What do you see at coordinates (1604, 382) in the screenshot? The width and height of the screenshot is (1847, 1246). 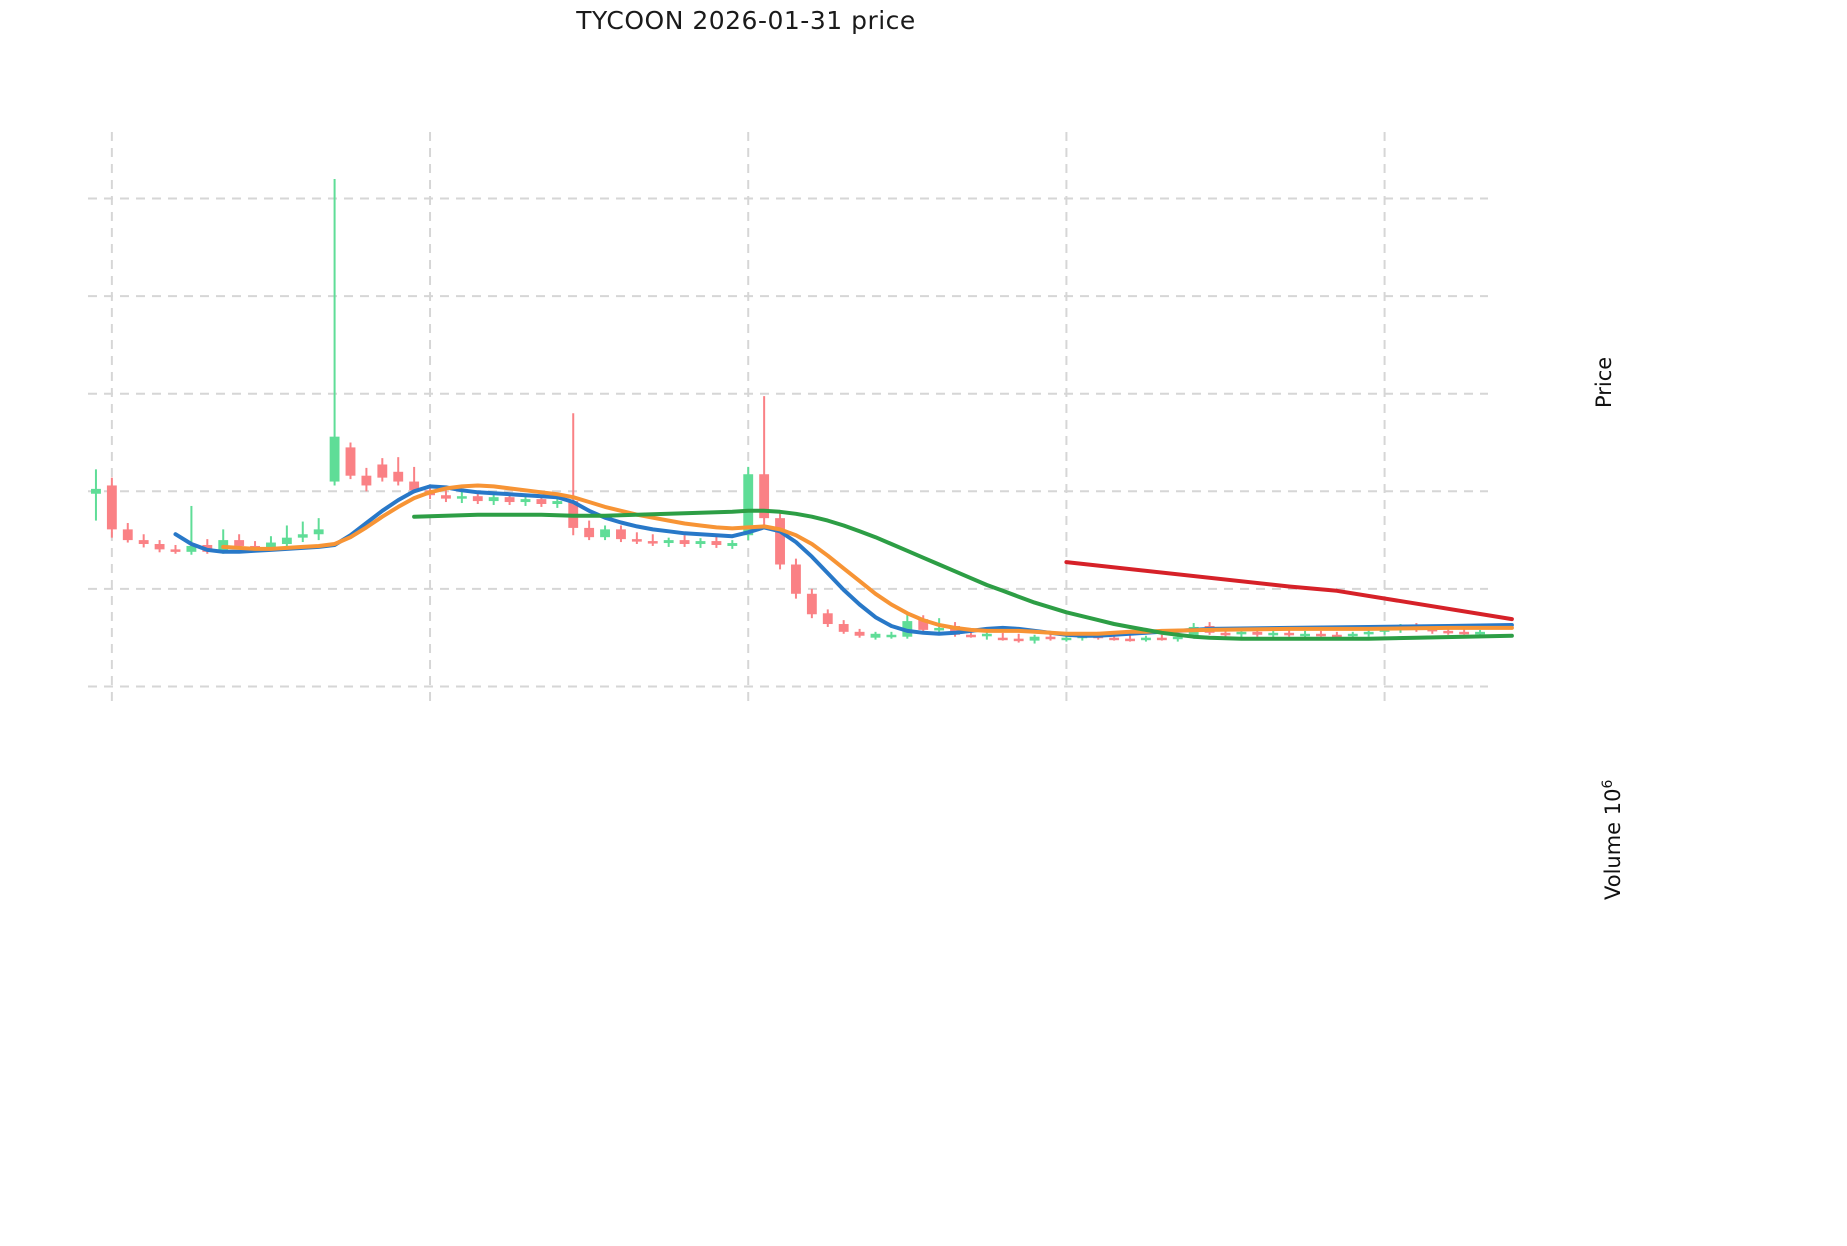 I see `price-axis-label: Price` at bounding box center [1604, 382].